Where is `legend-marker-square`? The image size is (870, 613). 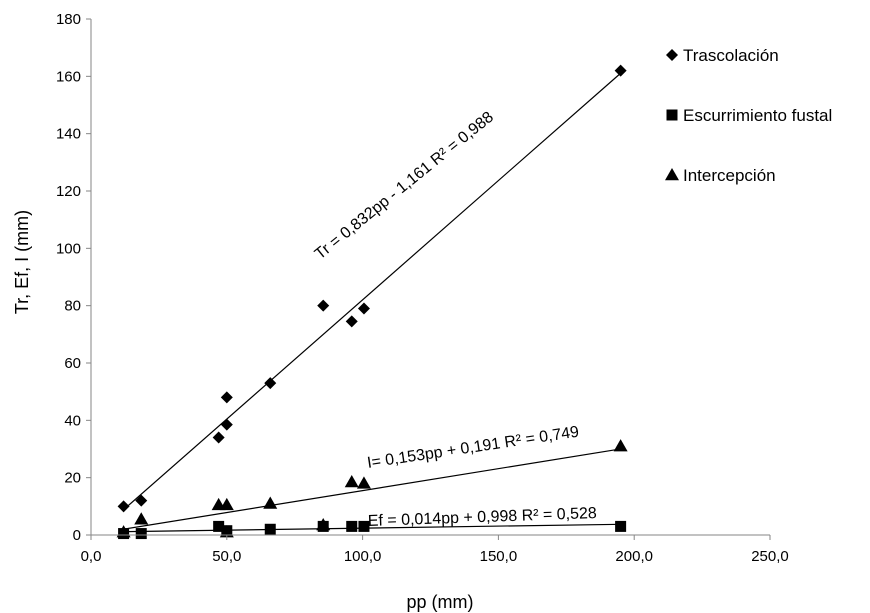
legend-marker-square is located at coordinates (672, 115).